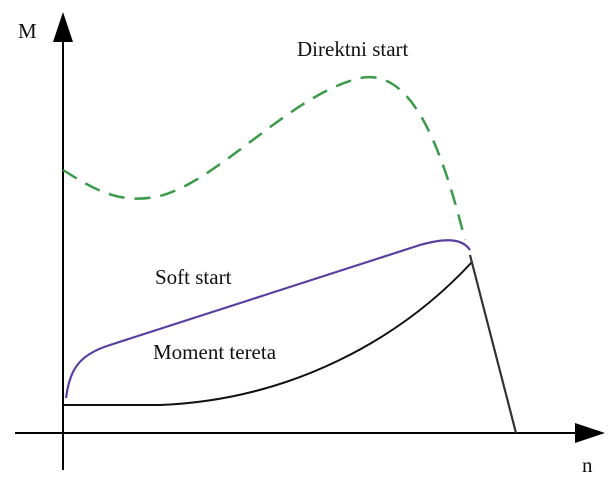 The width and height of the screenshot is (611, 477). What do you see at coordinates (493, 344) in the screenshot?
I see `drop-line` at bounding box center [493, 344].